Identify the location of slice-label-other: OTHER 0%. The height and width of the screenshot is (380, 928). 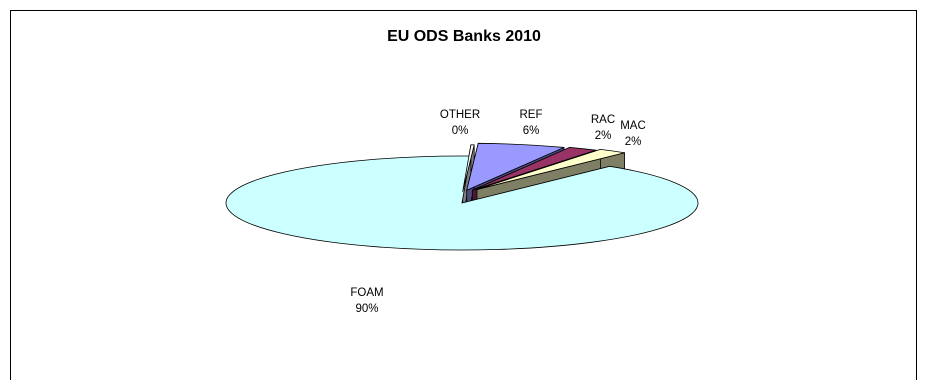
(460, 123).